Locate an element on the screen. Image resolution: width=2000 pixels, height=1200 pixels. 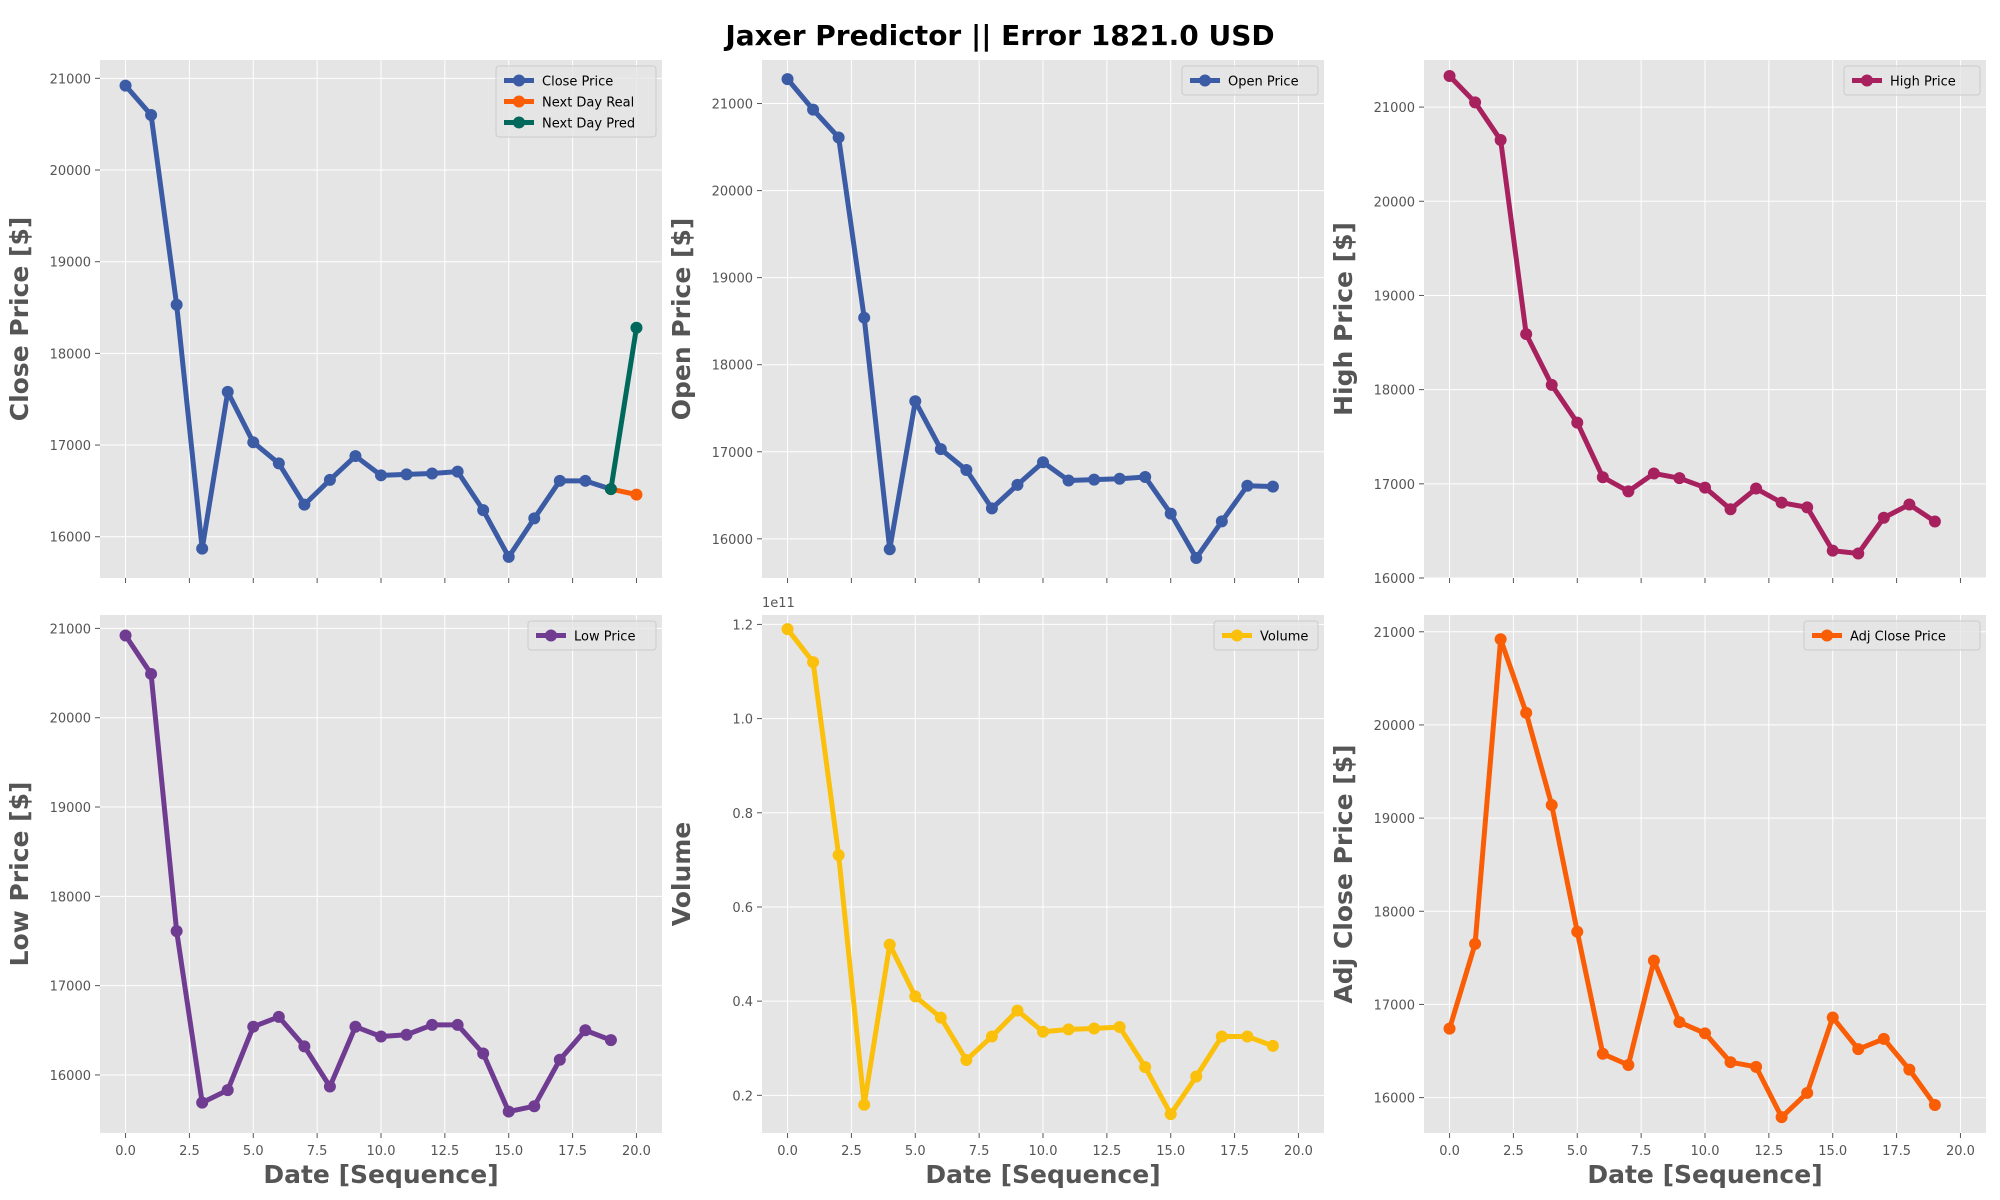
y-axis-label: Open Price [$] is located at coordinates (681, 319).